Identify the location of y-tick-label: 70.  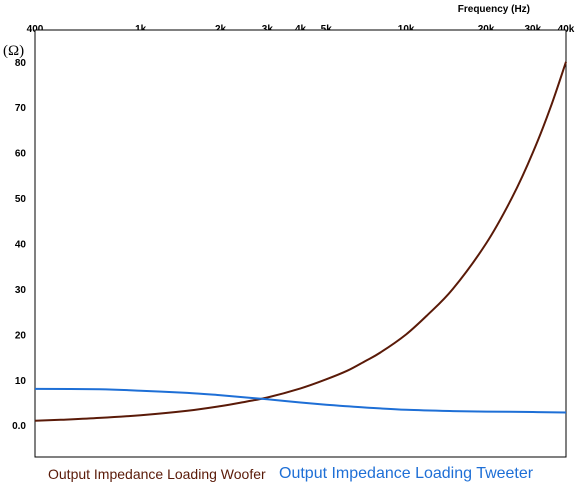
(21, 108).